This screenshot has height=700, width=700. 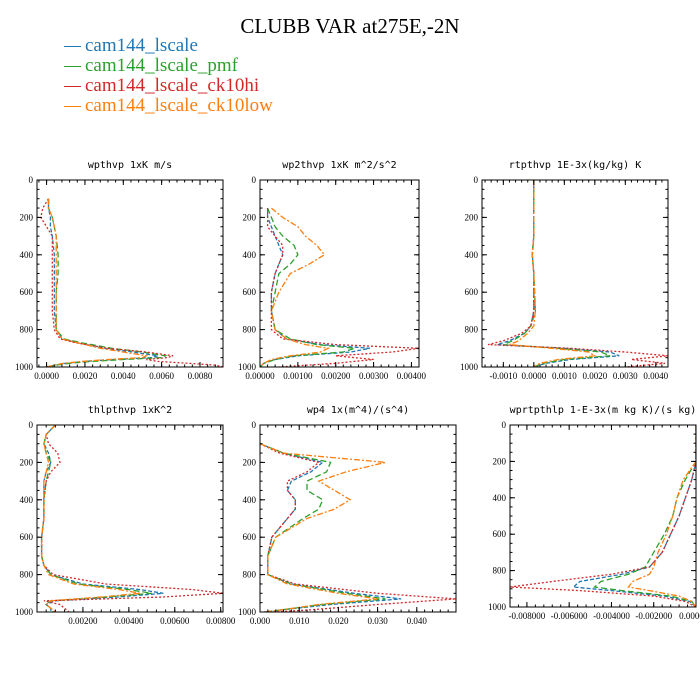 I want to click on x-tick-label: 0.0030, so click(x=625, y=376).